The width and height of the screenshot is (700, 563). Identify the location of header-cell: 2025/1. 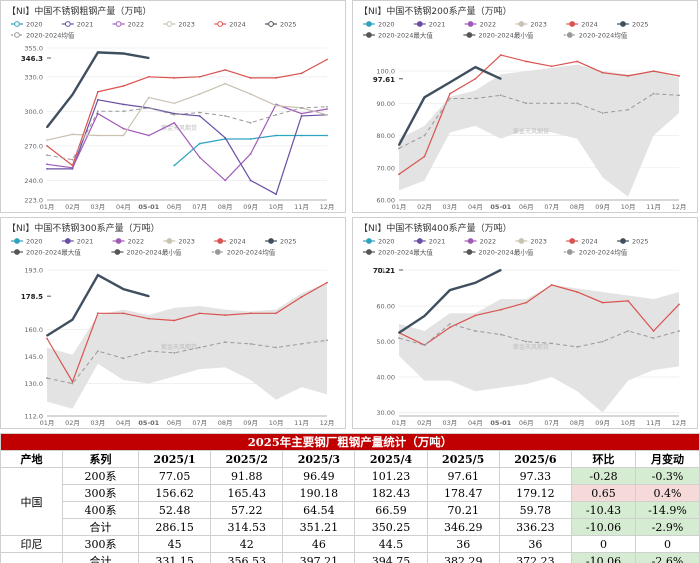
(174, 459).